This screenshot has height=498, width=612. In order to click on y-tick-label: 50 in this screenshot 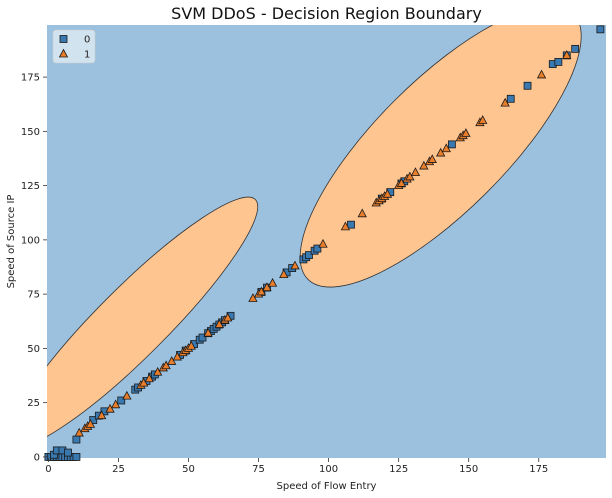, I will do `click(33, 349)`.